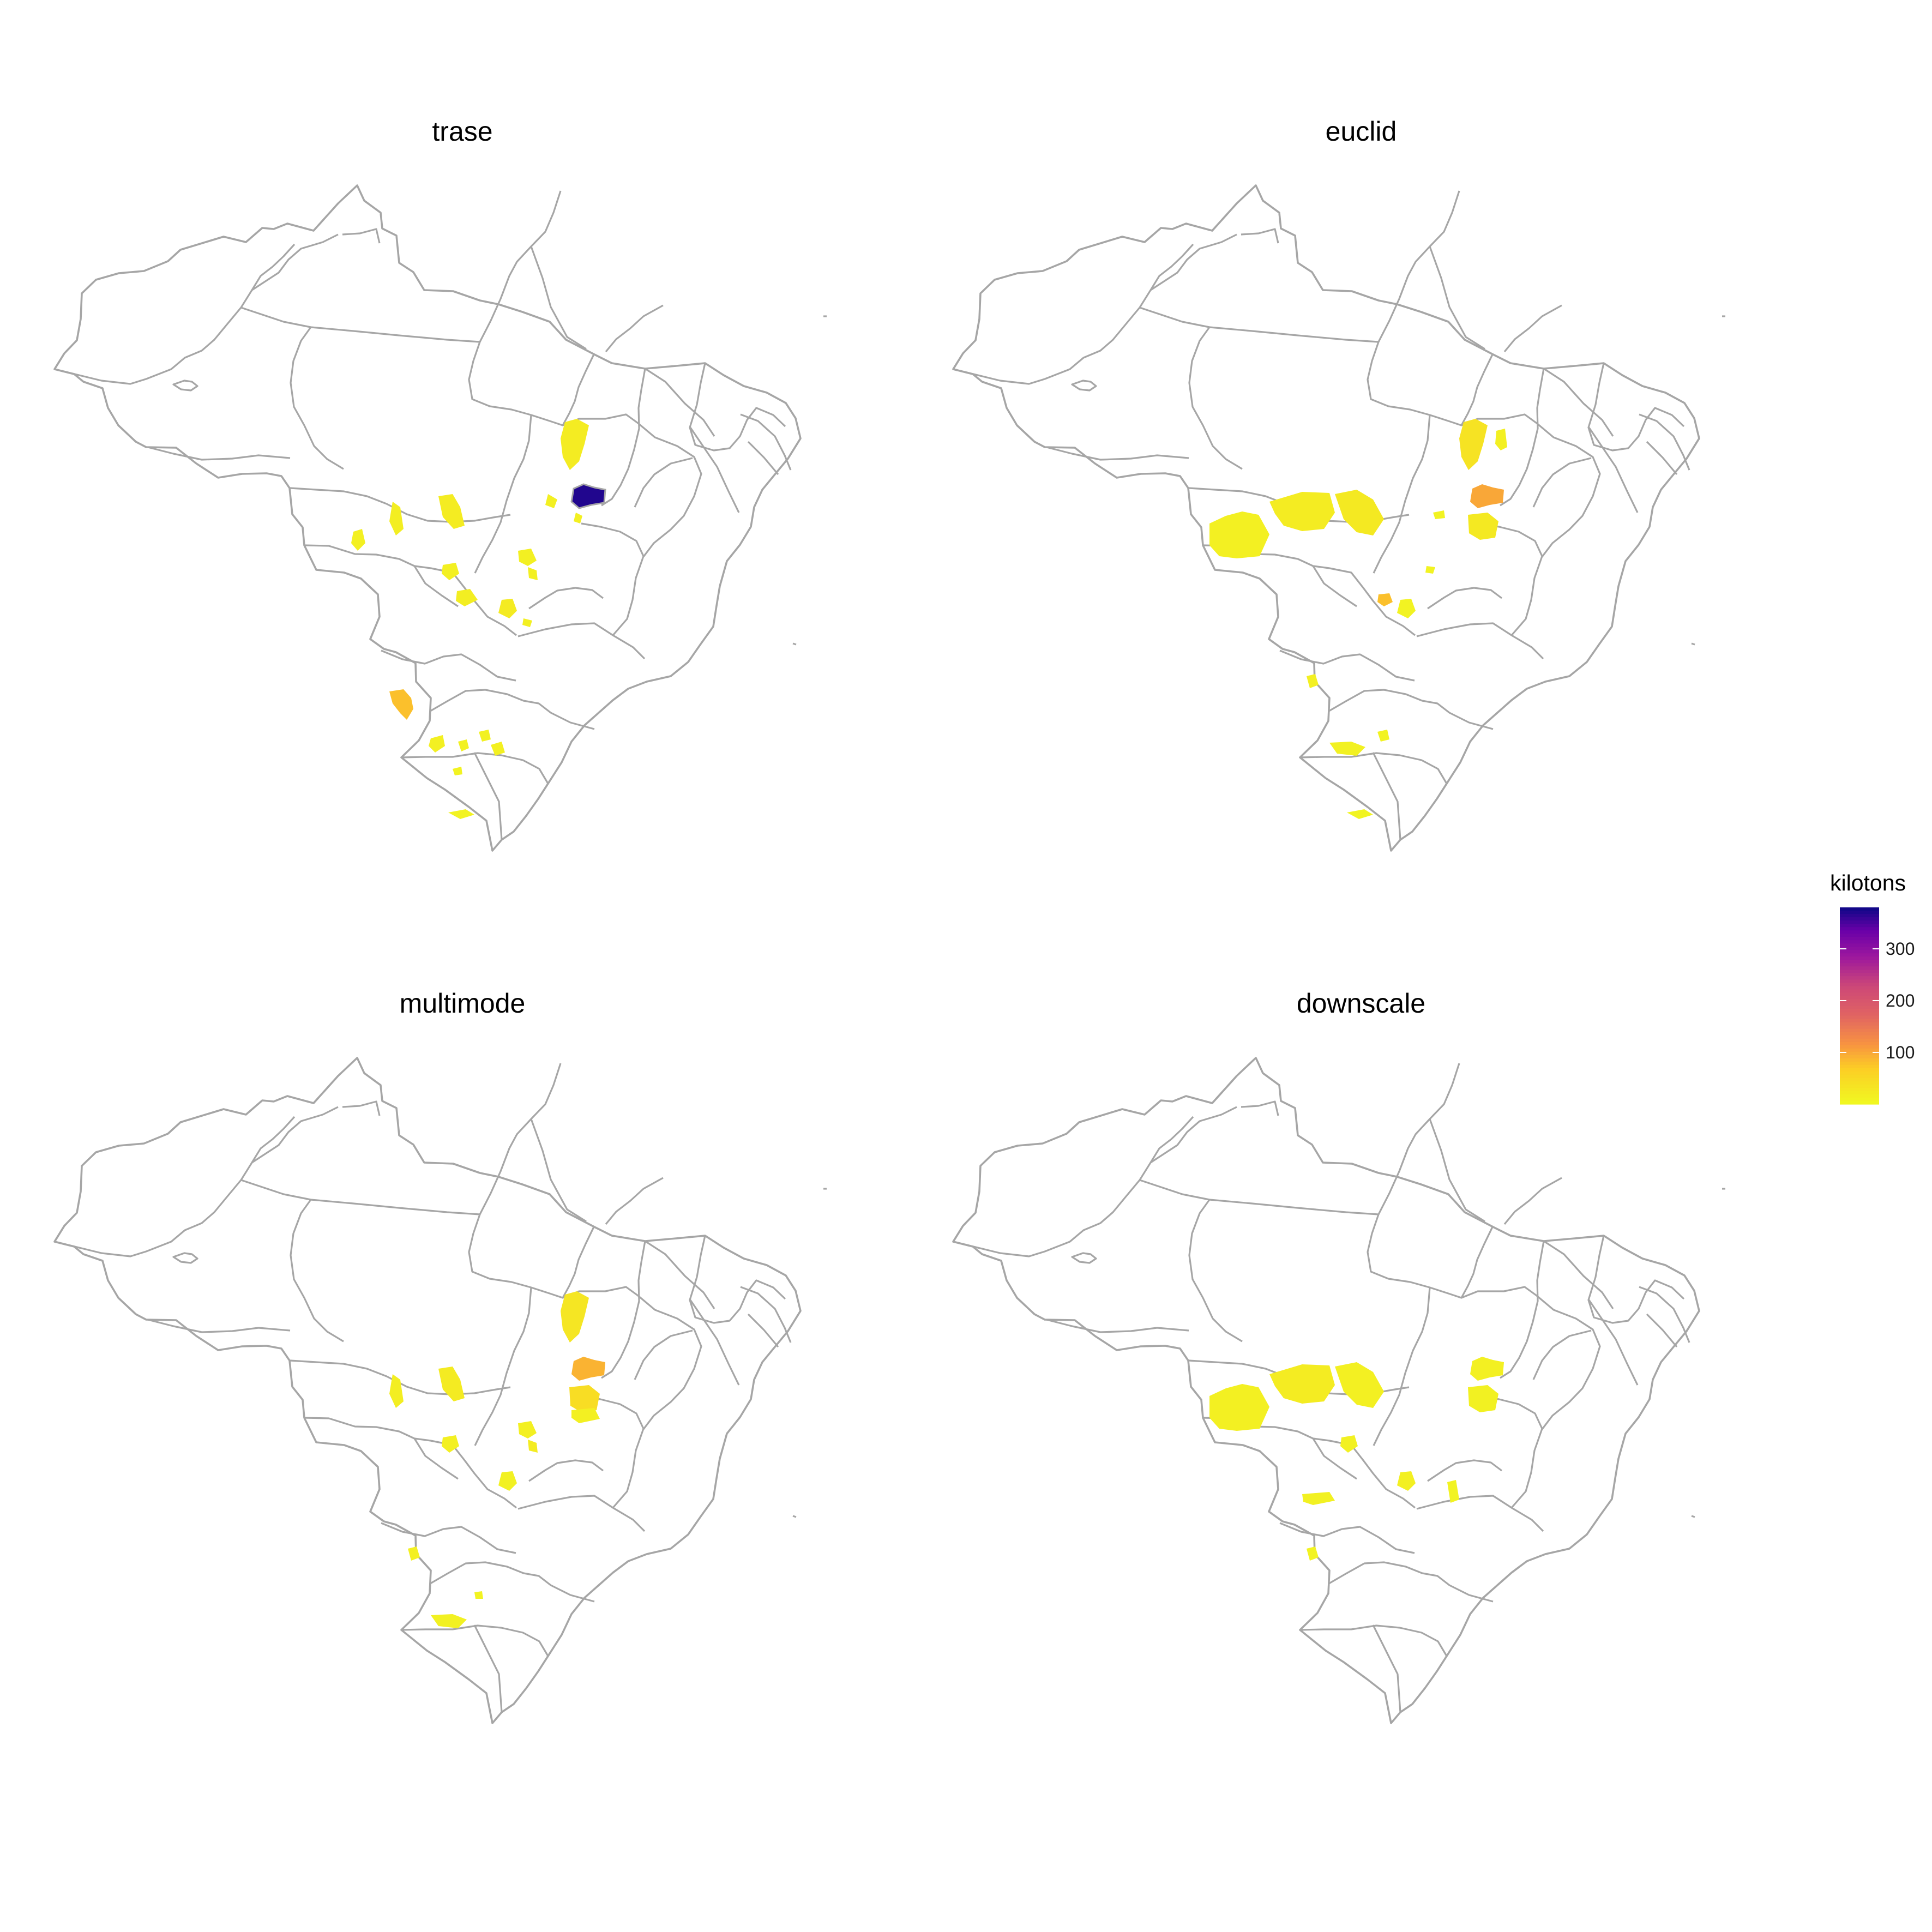 This screenshot has width=1932, height=1932. I want to click on region-bahia-west-far-south, so click(585, 1415).